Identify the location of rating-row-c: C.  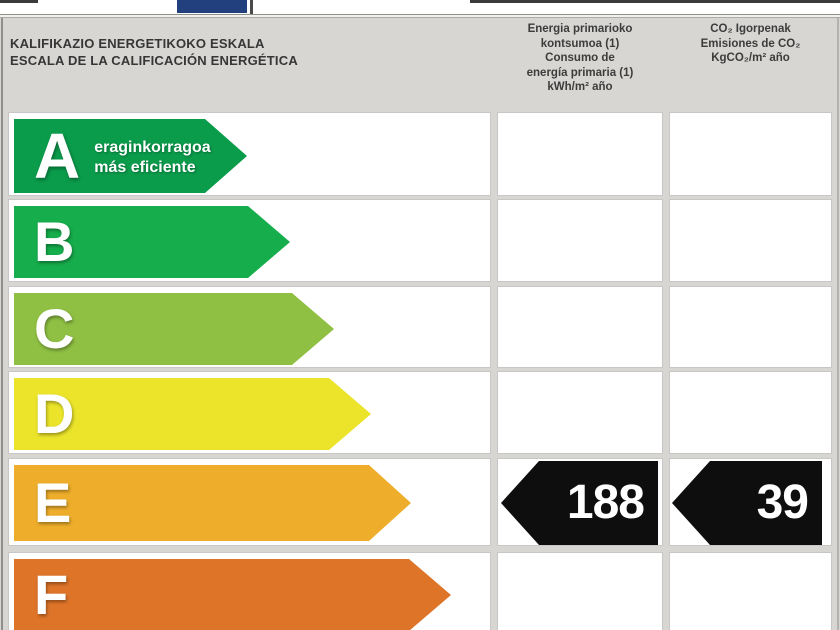
(420, 327).